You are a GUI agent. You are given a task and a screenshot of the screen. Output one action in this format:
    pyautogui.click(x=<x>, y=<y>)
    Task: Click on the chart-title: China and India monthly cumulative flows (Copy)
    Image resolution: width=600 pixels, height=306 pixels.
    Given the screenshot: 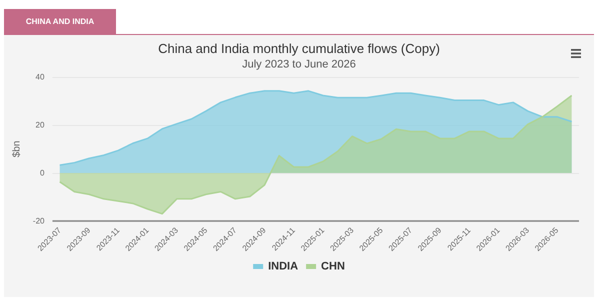 What is the action you would take?
    pyautogui.click(x=299, y=48)
    